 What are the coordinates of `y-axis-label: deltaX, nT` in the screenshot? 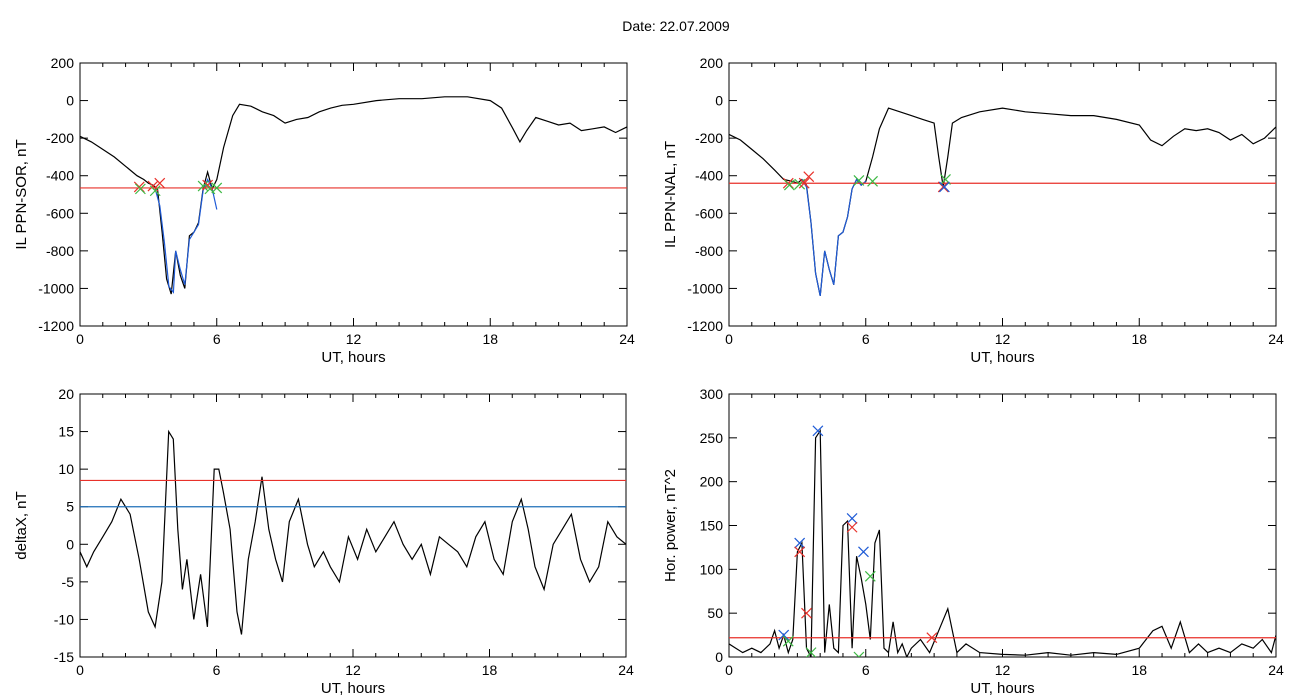 It's located at (21, 525).